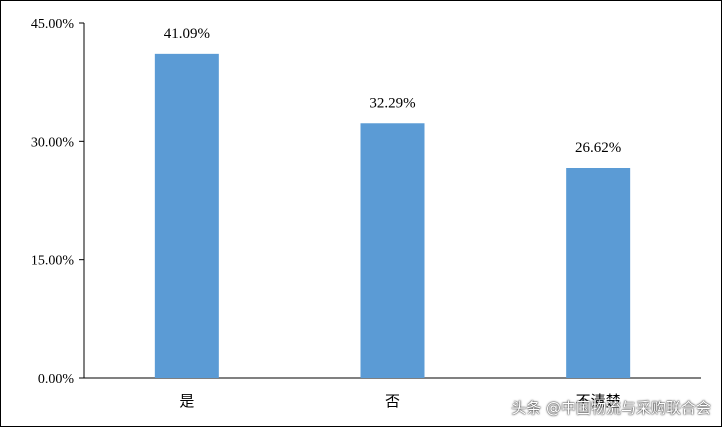 This screenshot has height=427, width=722. I want to click on watermark-text: 头条 @中国物流与采购联合会, so click(611, 408).